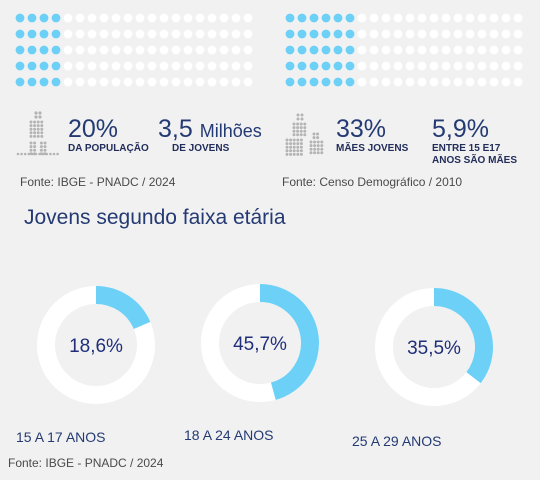  Describe the element at coordinates (93, 129) in the screenshot. I see `population-share-value: 20%` at that location.